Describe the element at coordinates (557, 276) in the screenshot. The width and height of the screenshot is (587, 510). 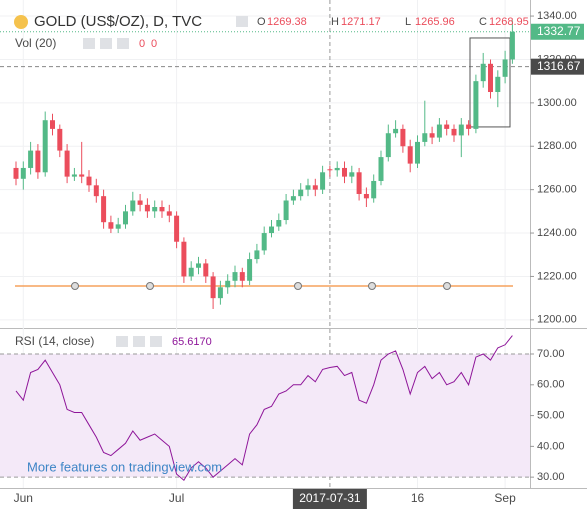
I see `y-tick-label: 1220.00` at that location.